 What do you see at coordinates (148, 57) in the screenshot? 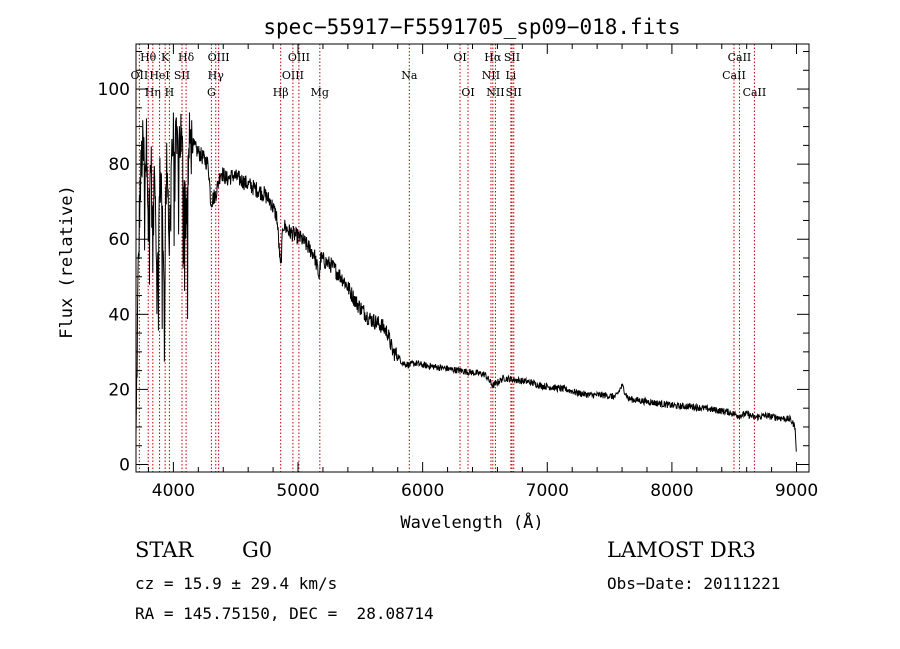
I see `line-label: Hθ` at bounding box center [148, 57].